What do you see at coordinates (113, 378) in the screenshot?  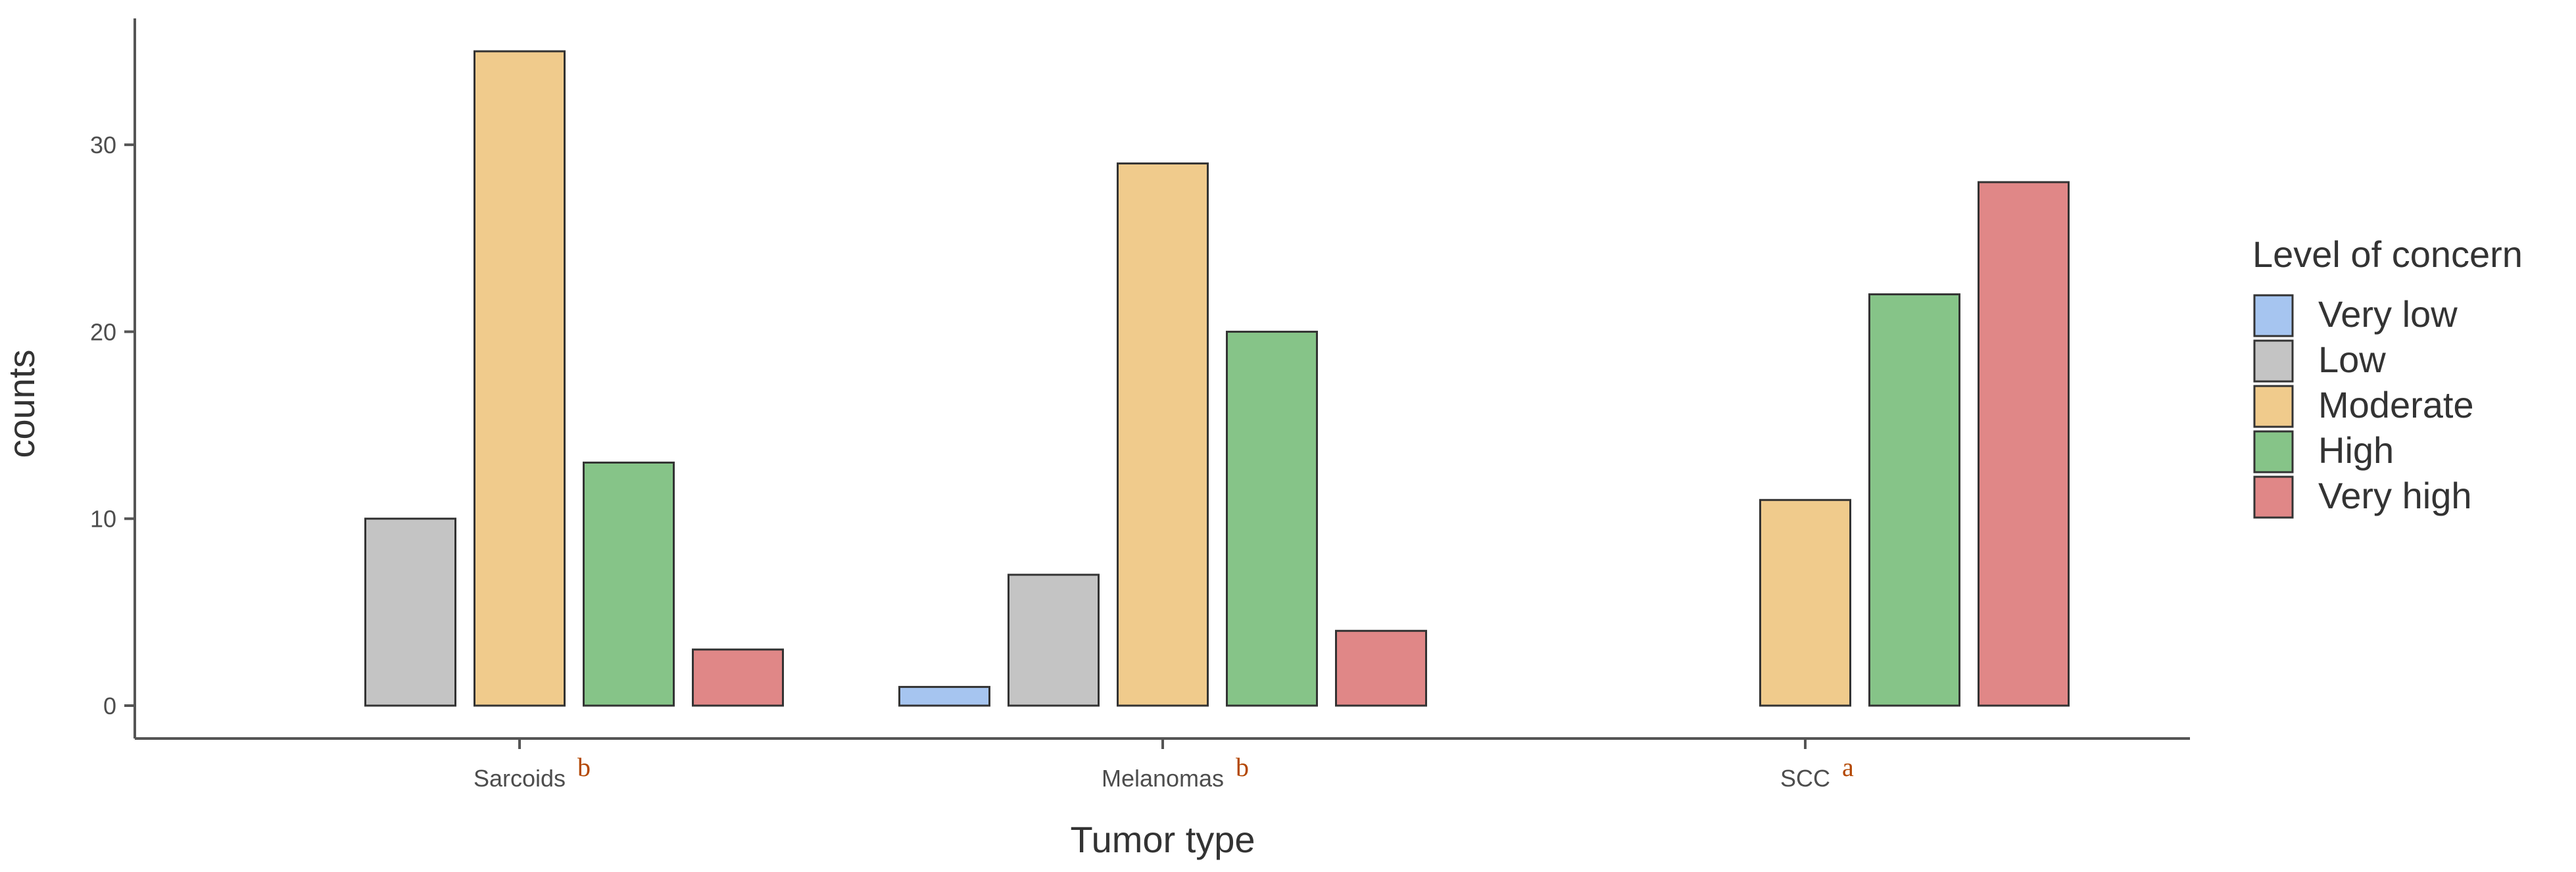 I see `y-axis: 0 10 20 30` at bounding box center [113, 378].